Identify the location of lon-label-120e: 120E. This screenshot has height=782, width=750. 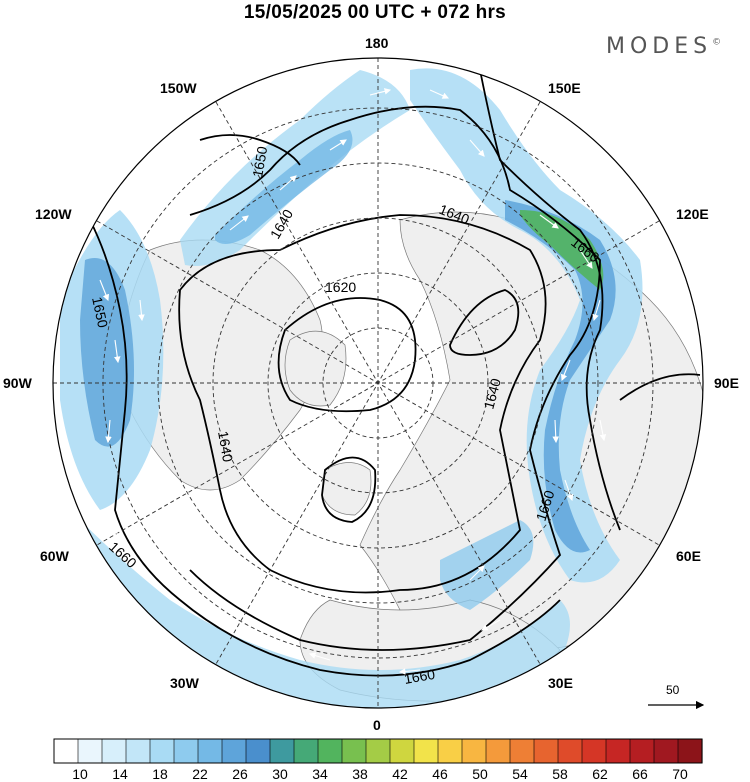
(692, 214).